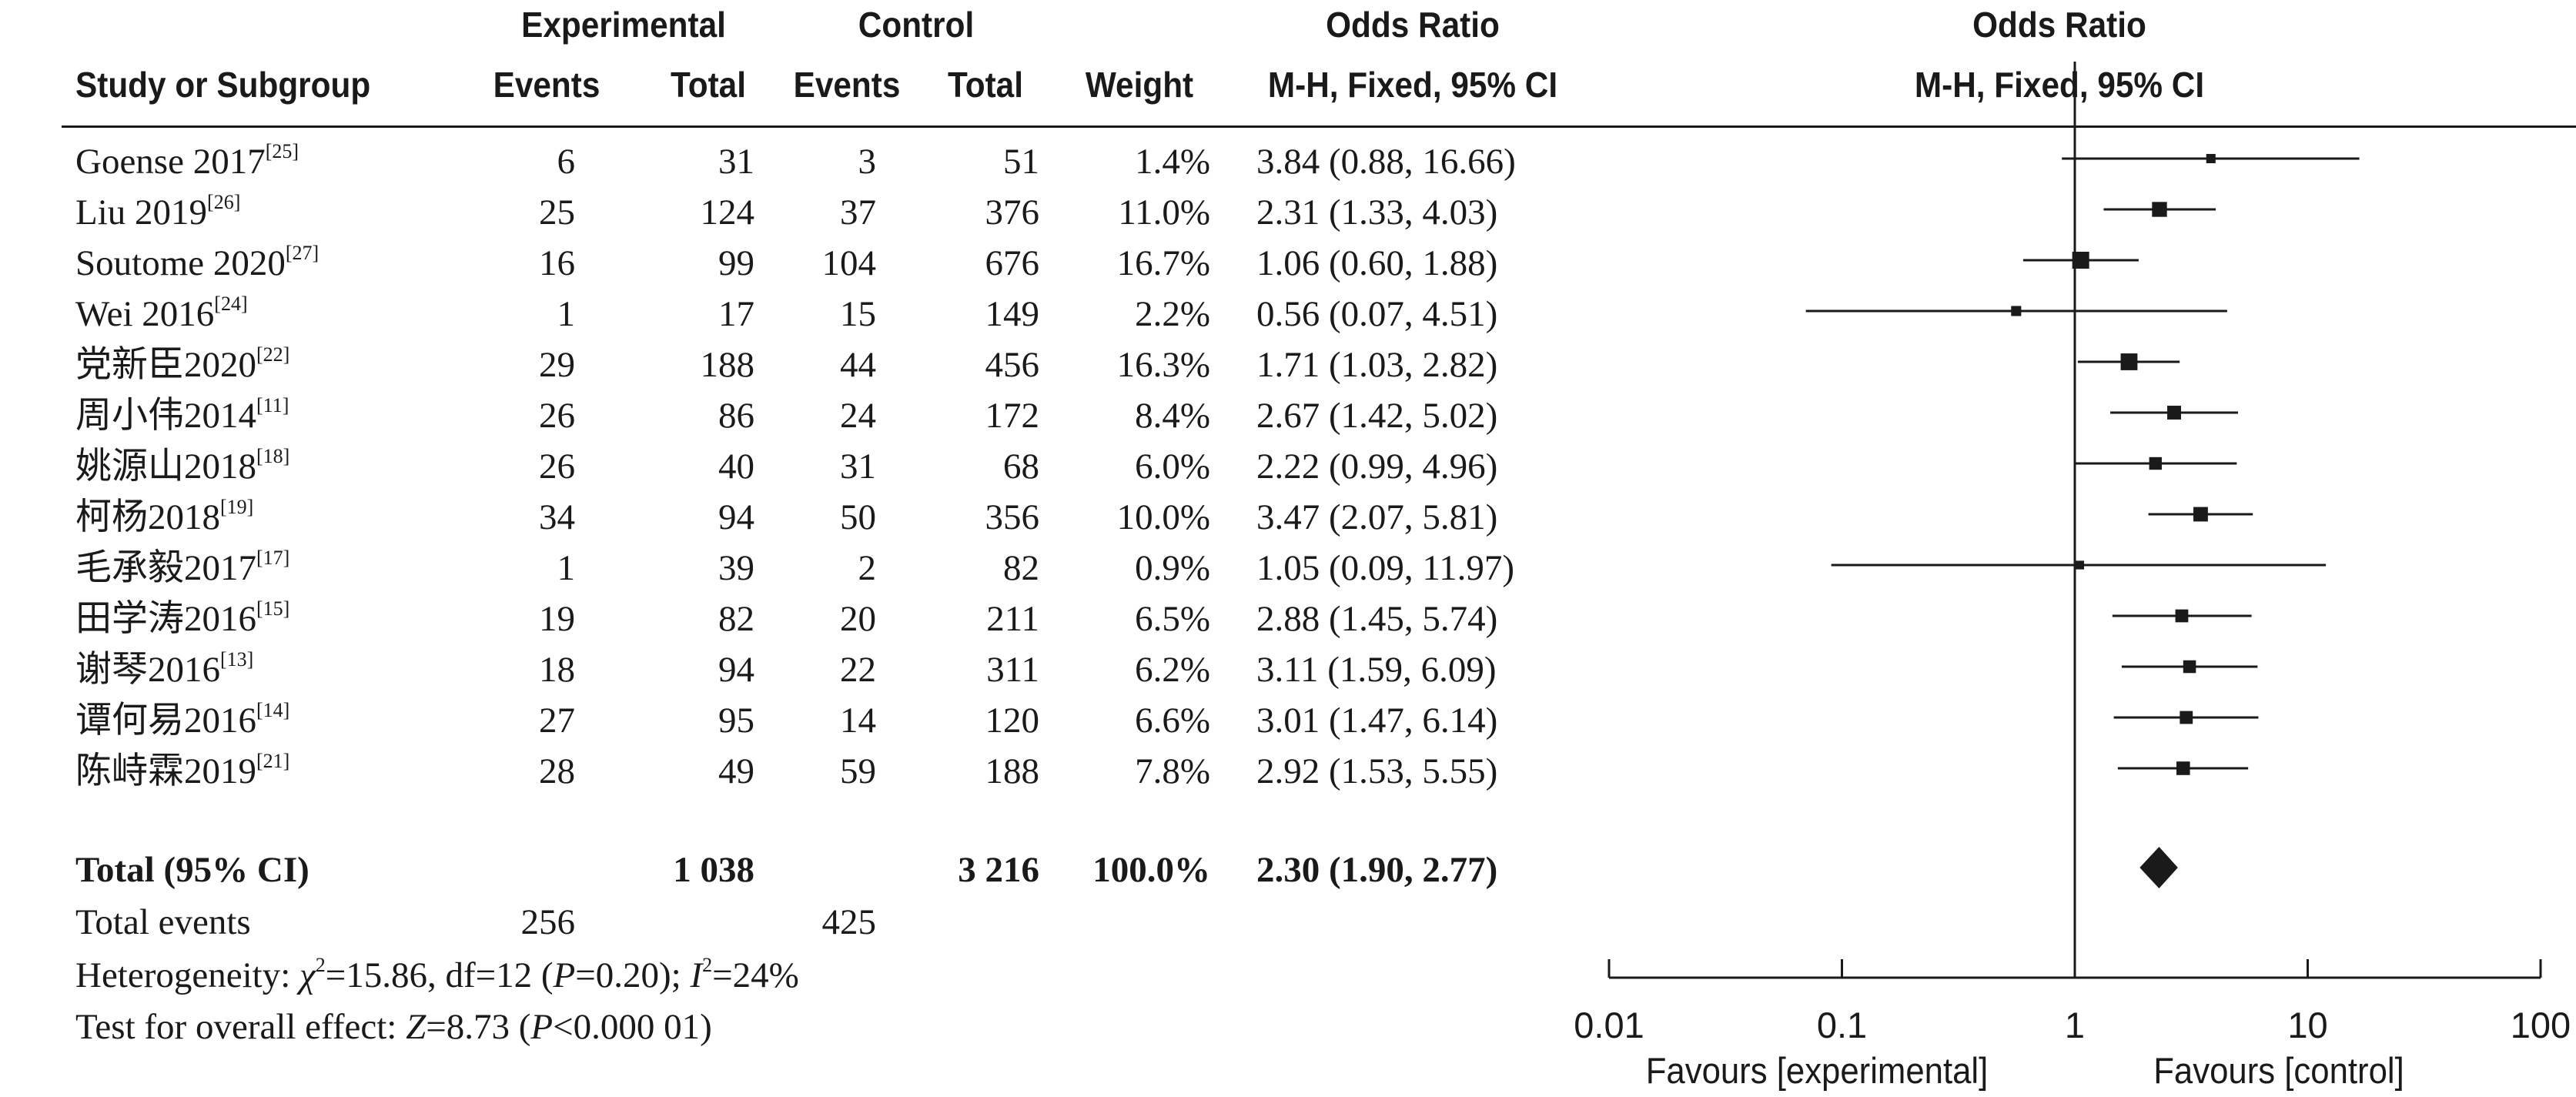 The width and height of the screenshot is (2576, 1097). Describe the element at coordinates (2059, 85) in the screenshot. I see `plot-method-header: M-H, Fixed, 95% CI` at that location.